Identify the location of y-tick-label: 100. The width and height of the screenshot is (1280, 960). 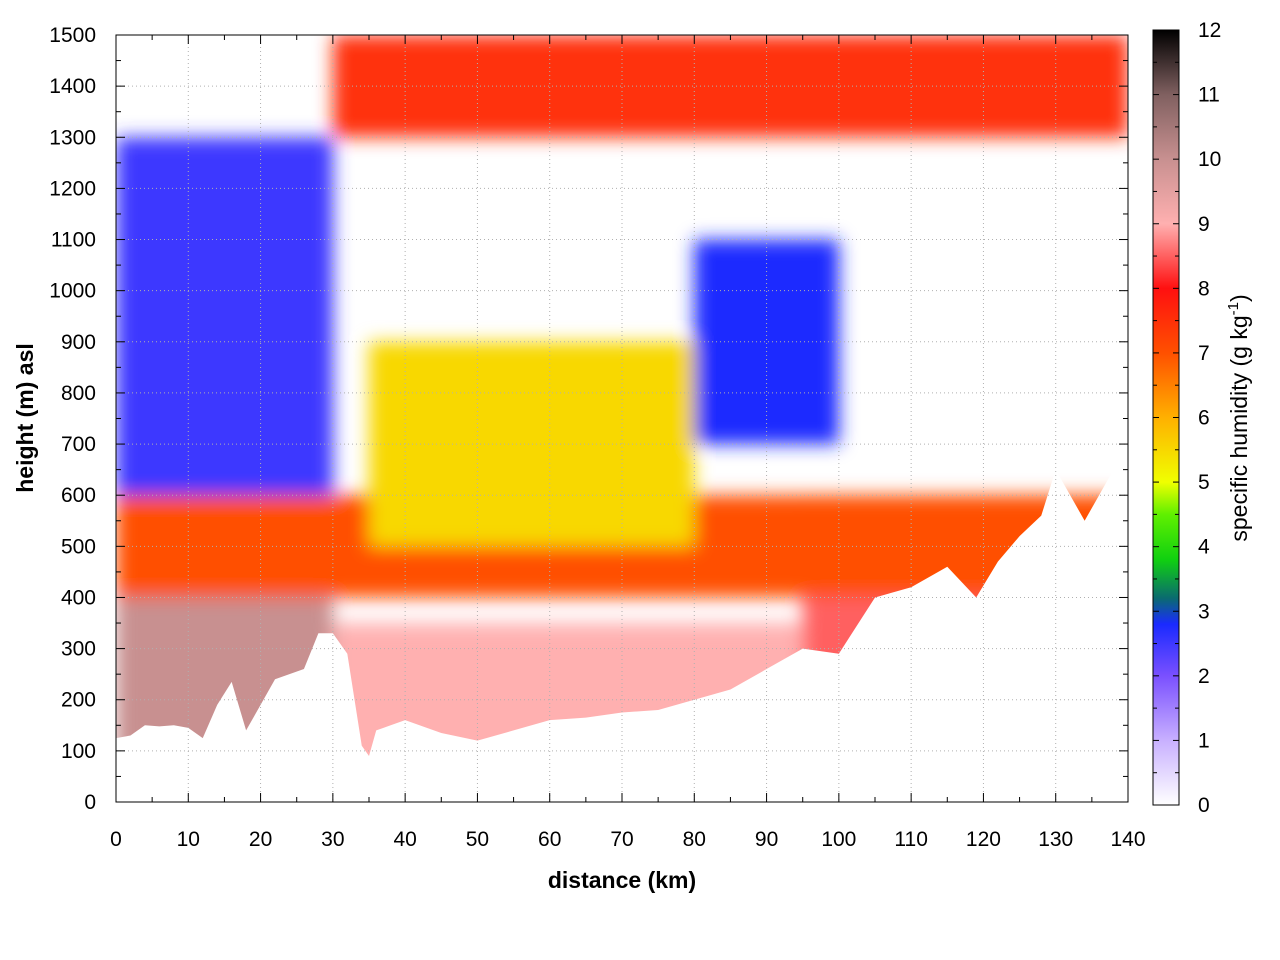
(78, 751).